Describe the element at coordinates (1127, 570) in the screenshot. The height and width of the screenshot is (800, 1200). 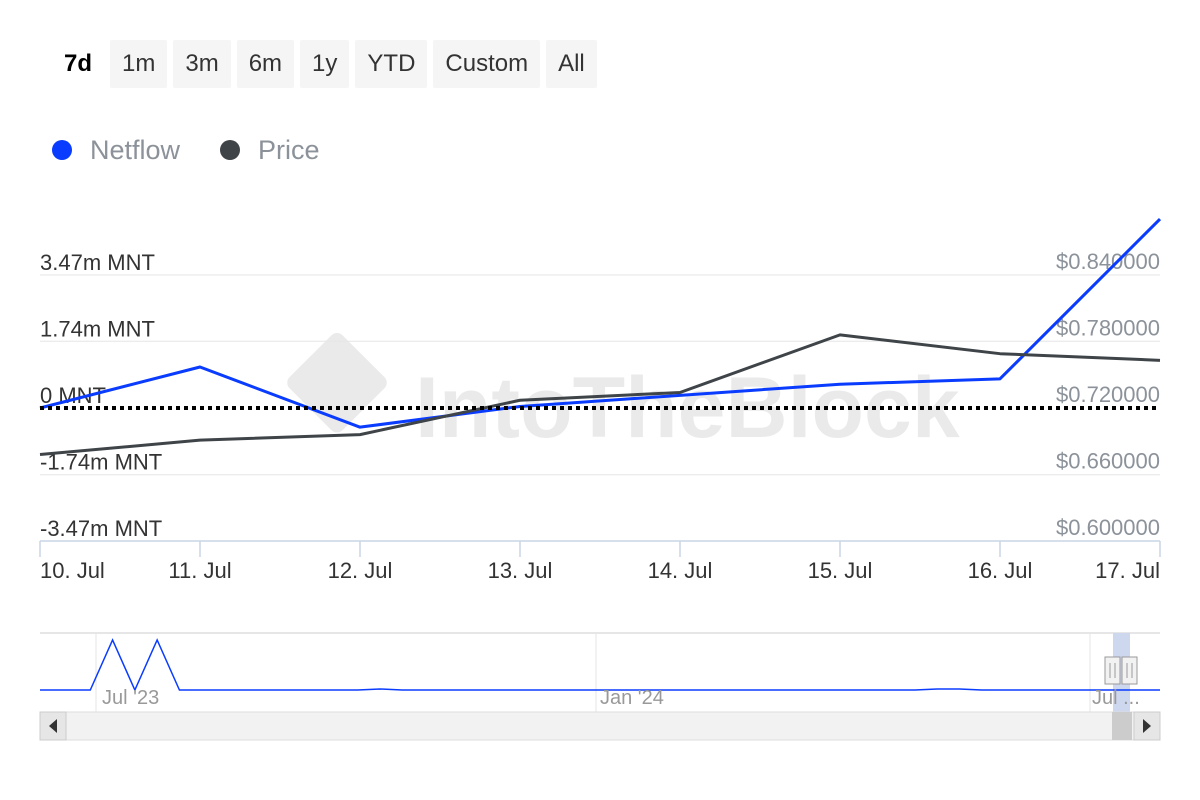
I see `x-axis-tick-label: 17. Jul` at that location.